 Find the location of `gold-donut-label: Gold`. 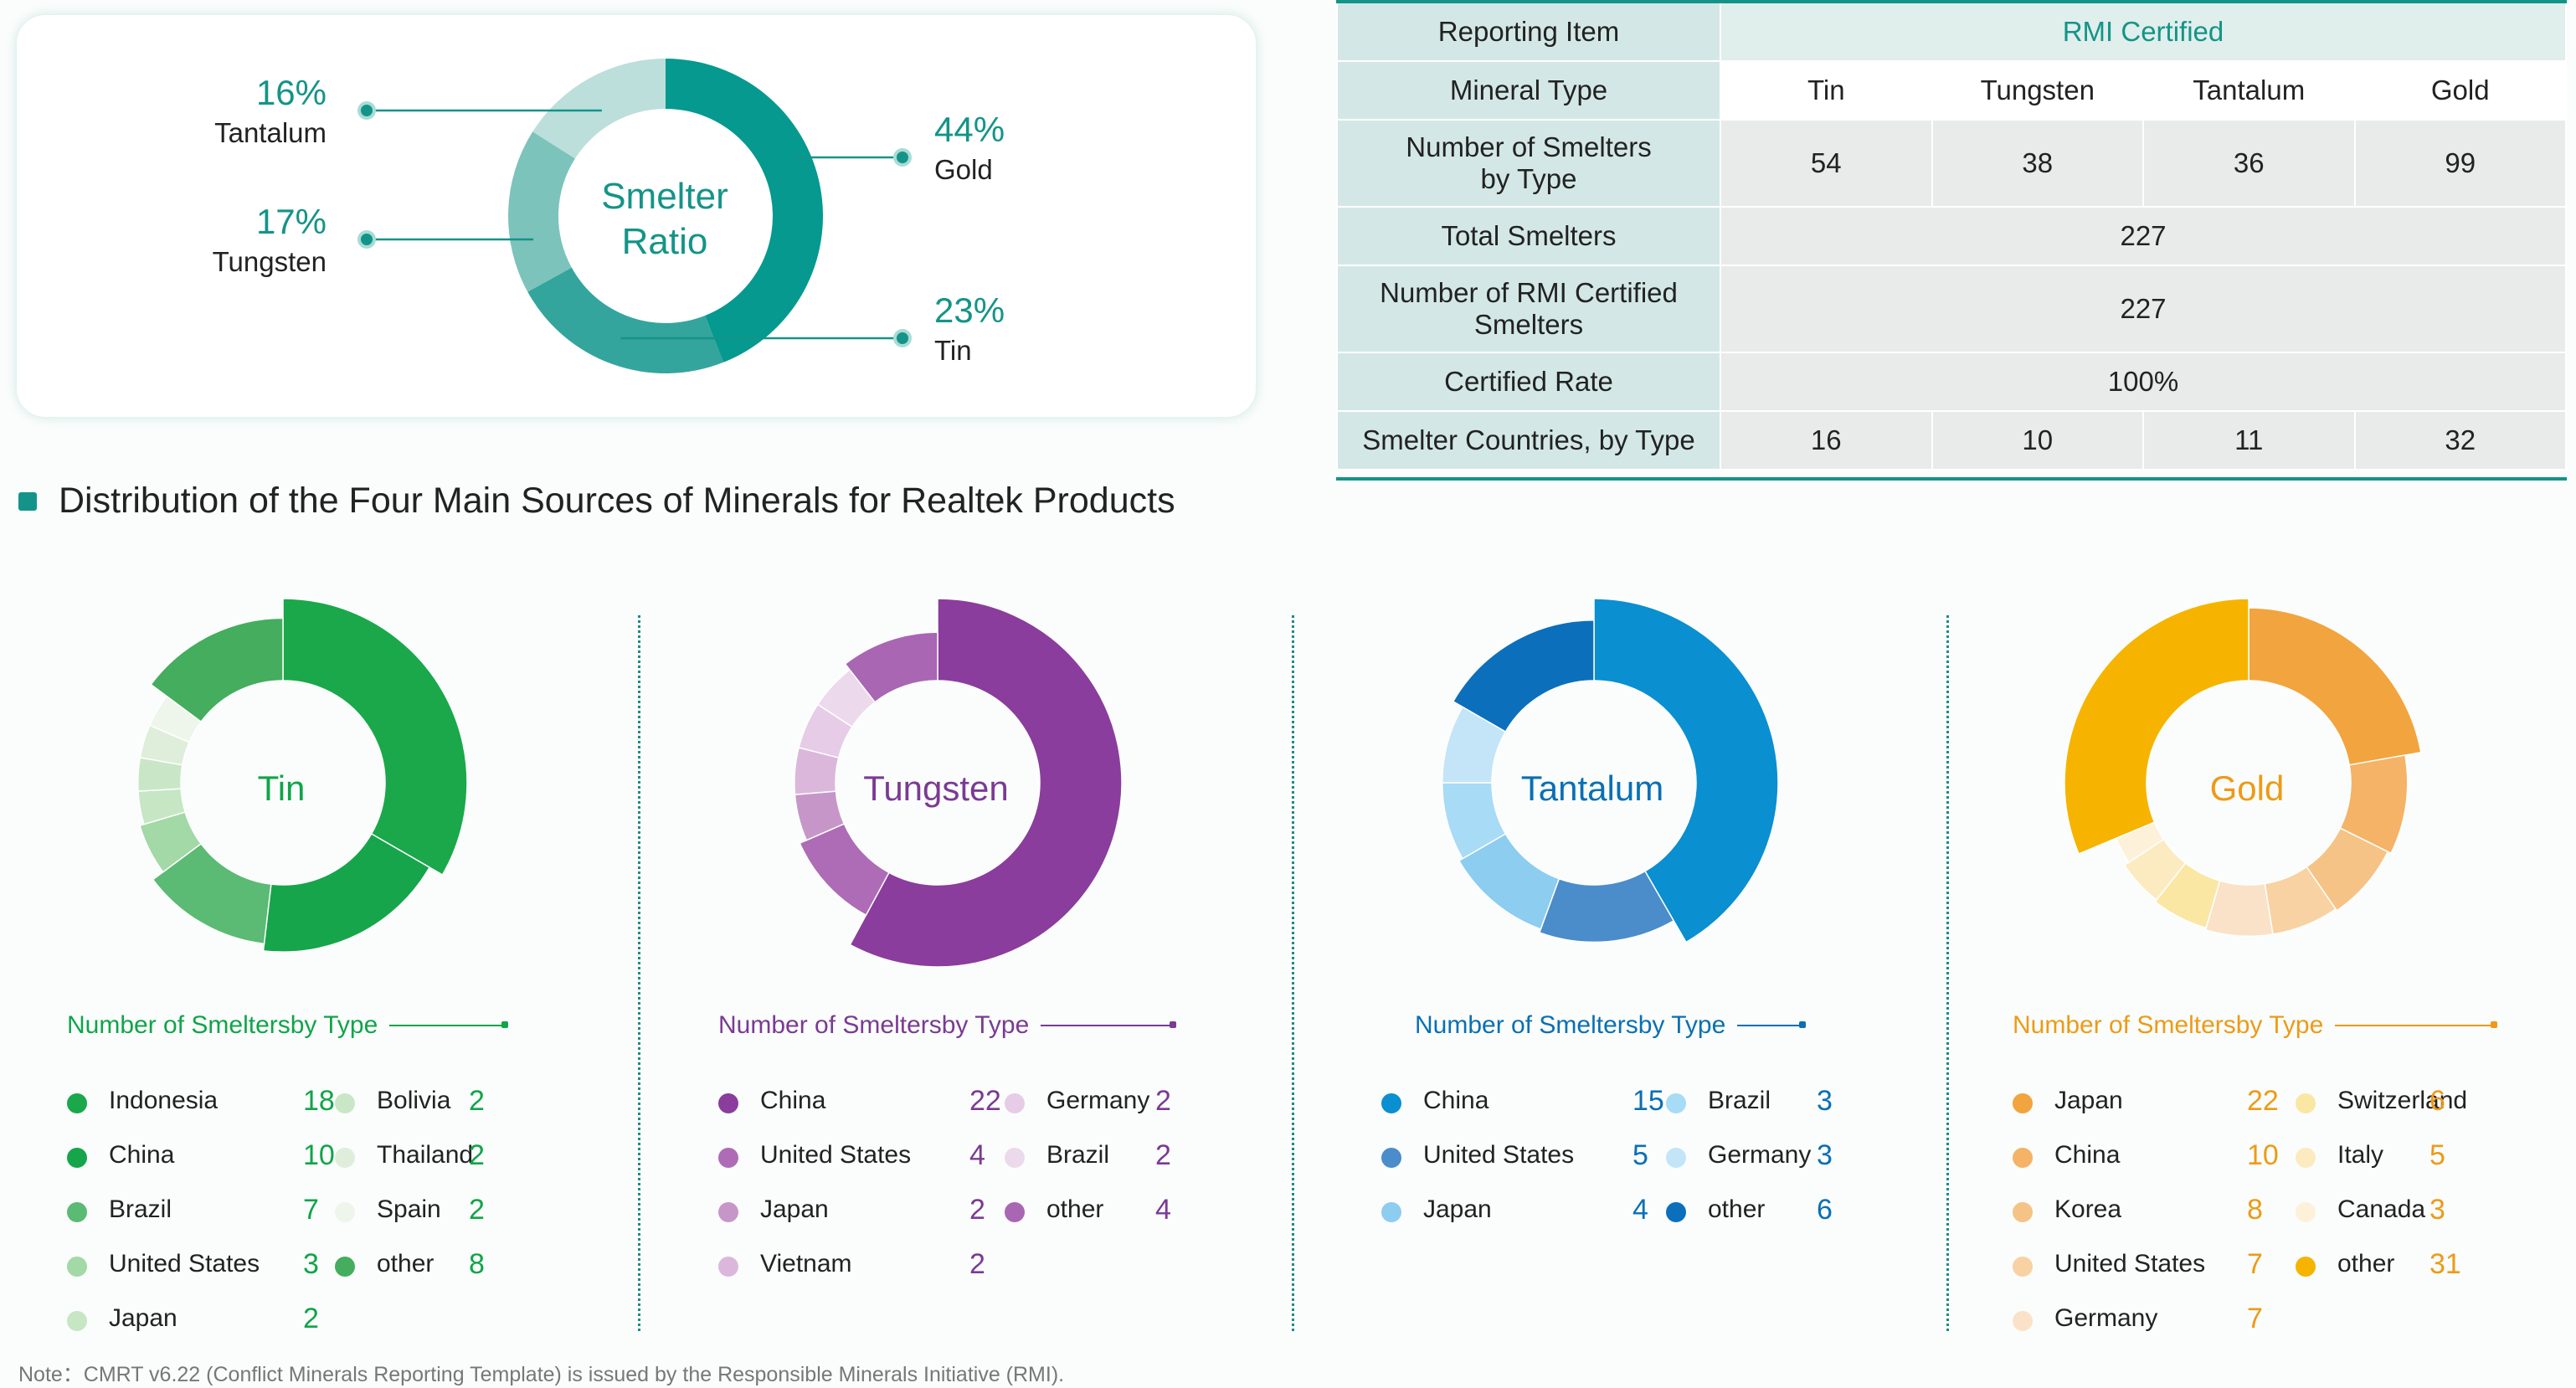

gold-donut-label: Gold is located at coordinates (2247, 788).